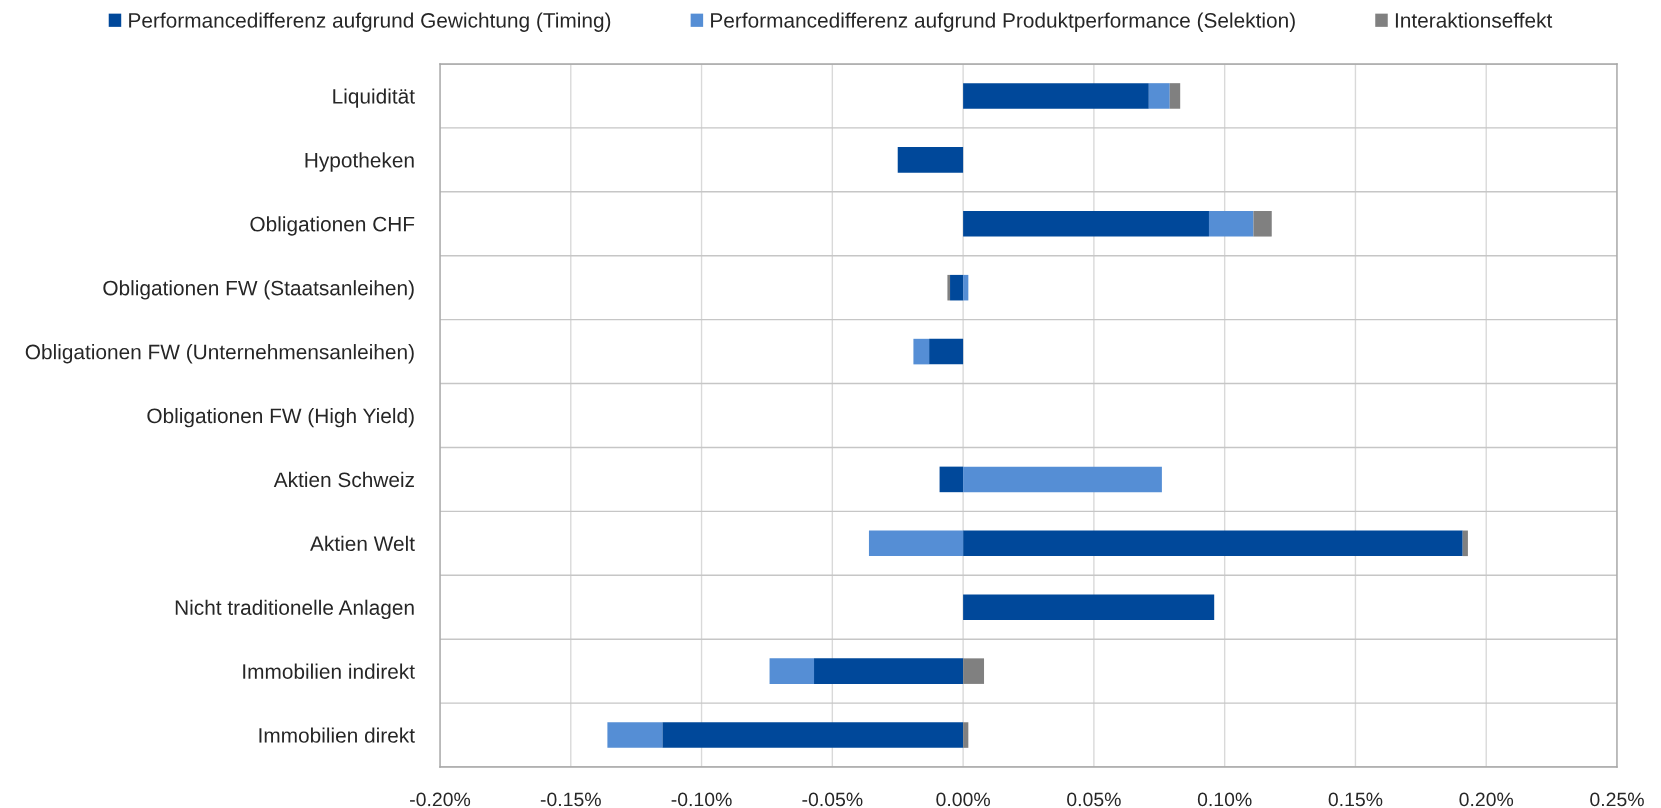 This screenshot has height=808, width=1661. What do you see at coordinates (1486, 799) in the screenshot?
I see `x-tick-label: 0.20%` at bounding box center [1486, 799].